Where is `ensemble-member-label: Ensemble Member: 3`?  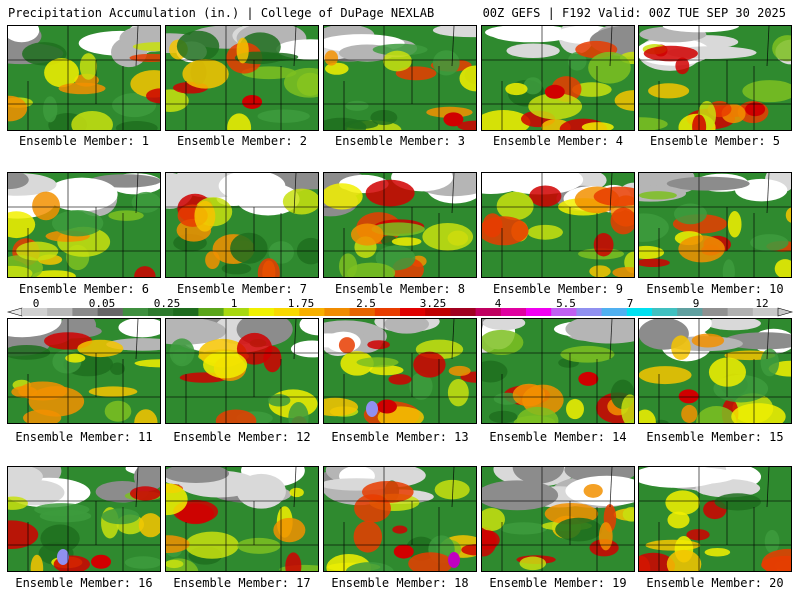
ensemble-member-label: Ensemble Member: 3 is located at coordinates (400, 141).